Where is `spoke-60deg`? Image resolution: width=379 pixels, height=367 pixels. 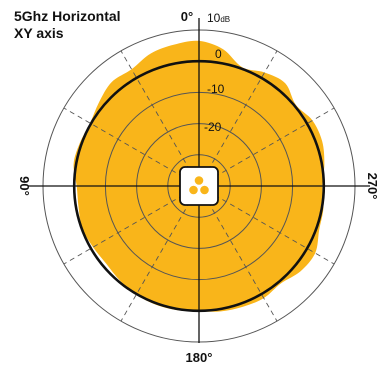 spoke-60deg is located at coordinates (123, 142).